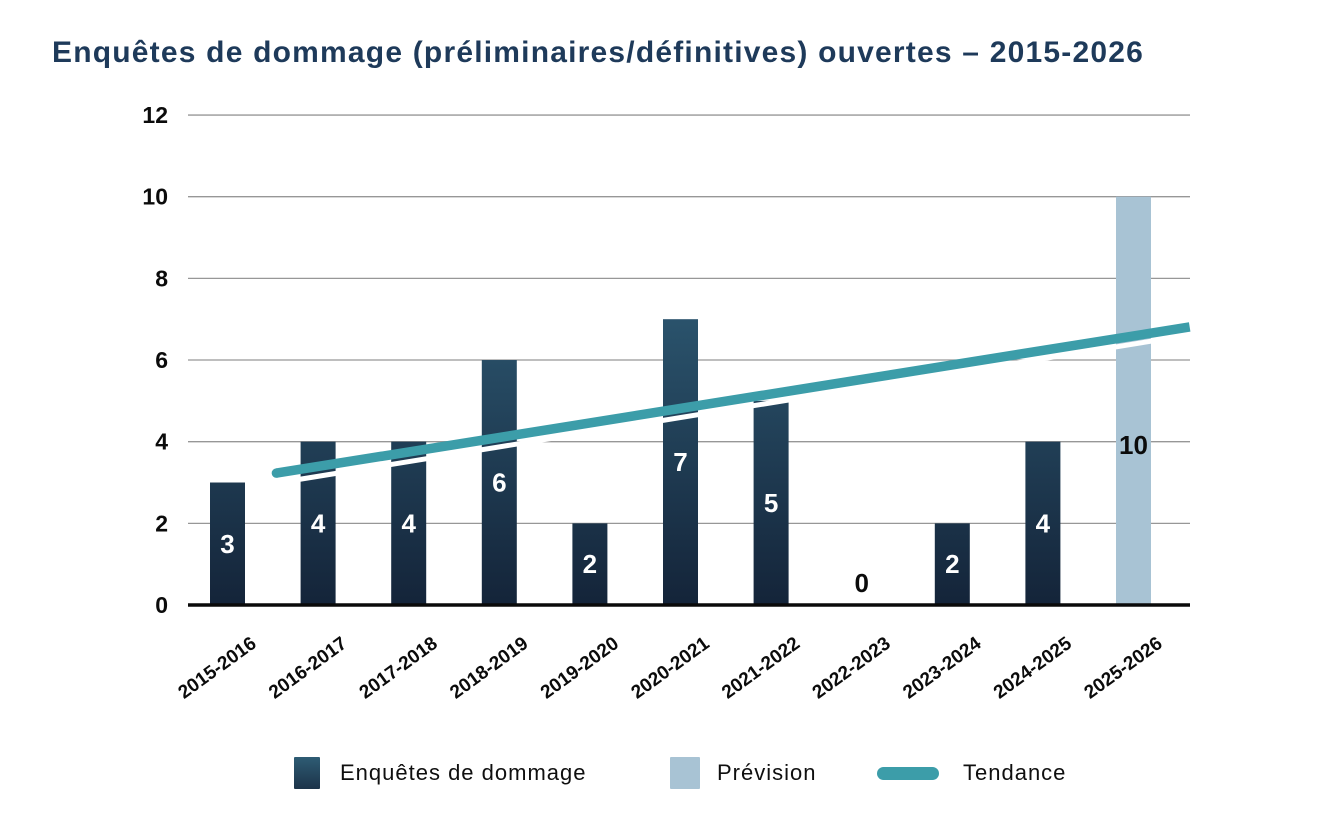 The width and height of the screenshot is (1330, 816). I want to click on x-axis-label-2021-2022: 2021-2022, so click(761, 668).